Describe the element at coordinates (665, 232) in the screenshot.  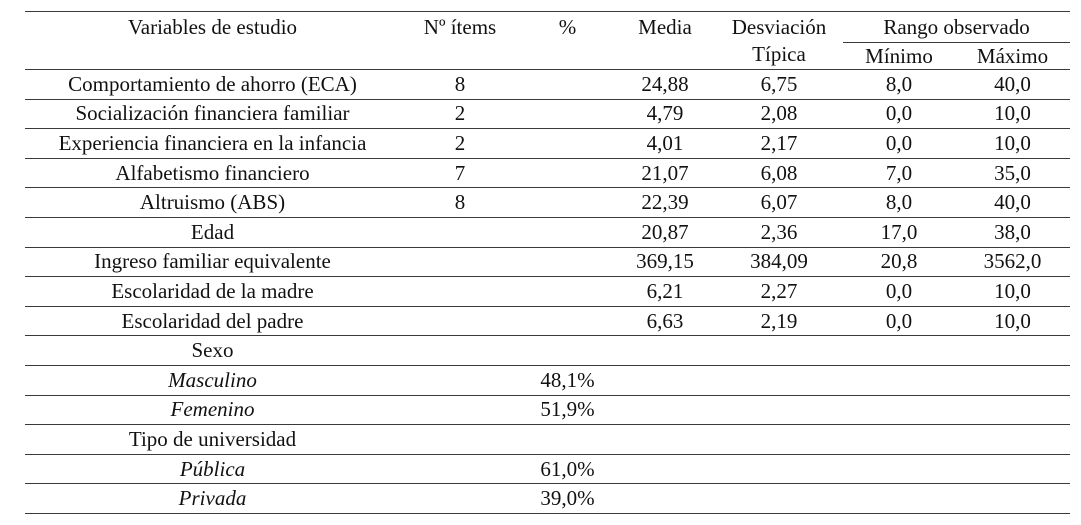
I see `cell-media: 20,87` at that location.